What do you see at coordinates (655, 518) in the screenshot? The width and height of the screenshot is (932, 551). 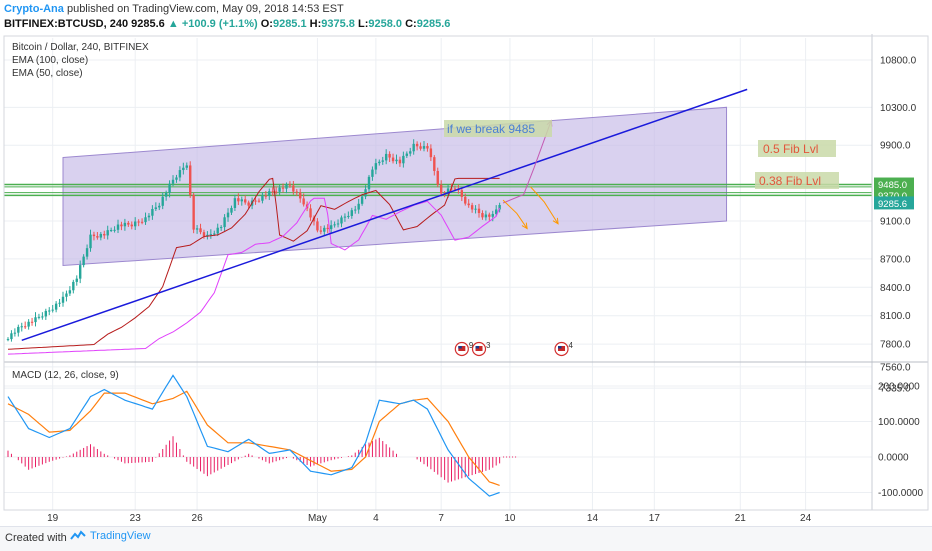 I see `time-axis-label: 17` at bounding box center [655, 518].